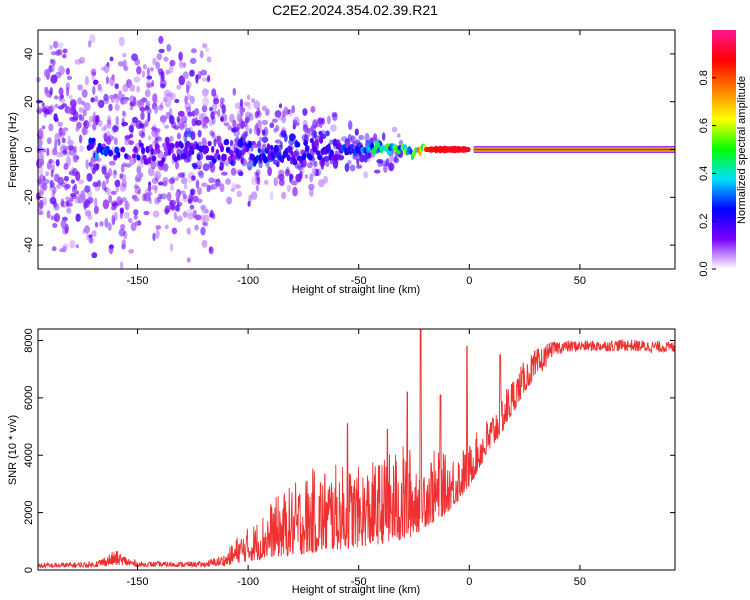 The height and width of the screenshot is (600, 750). What do you see at coordinates (29, 455) in the screenshot?
I see `y-tick-label: 4000` at bounding box center [29, 455].